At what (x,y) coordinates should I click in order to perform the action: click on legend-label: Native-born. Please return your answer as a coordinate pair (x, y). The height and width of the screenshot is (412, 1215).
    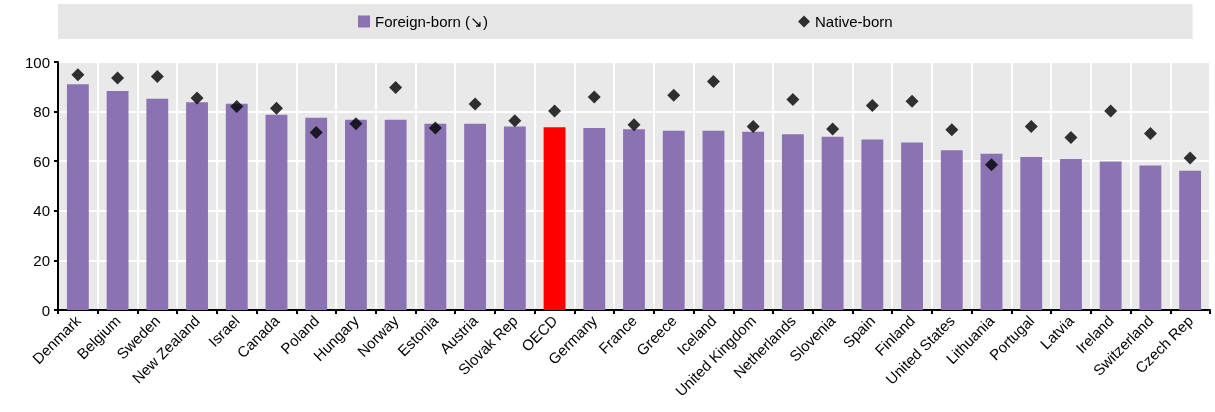
    Looking at the image, I should click on (854, 21).